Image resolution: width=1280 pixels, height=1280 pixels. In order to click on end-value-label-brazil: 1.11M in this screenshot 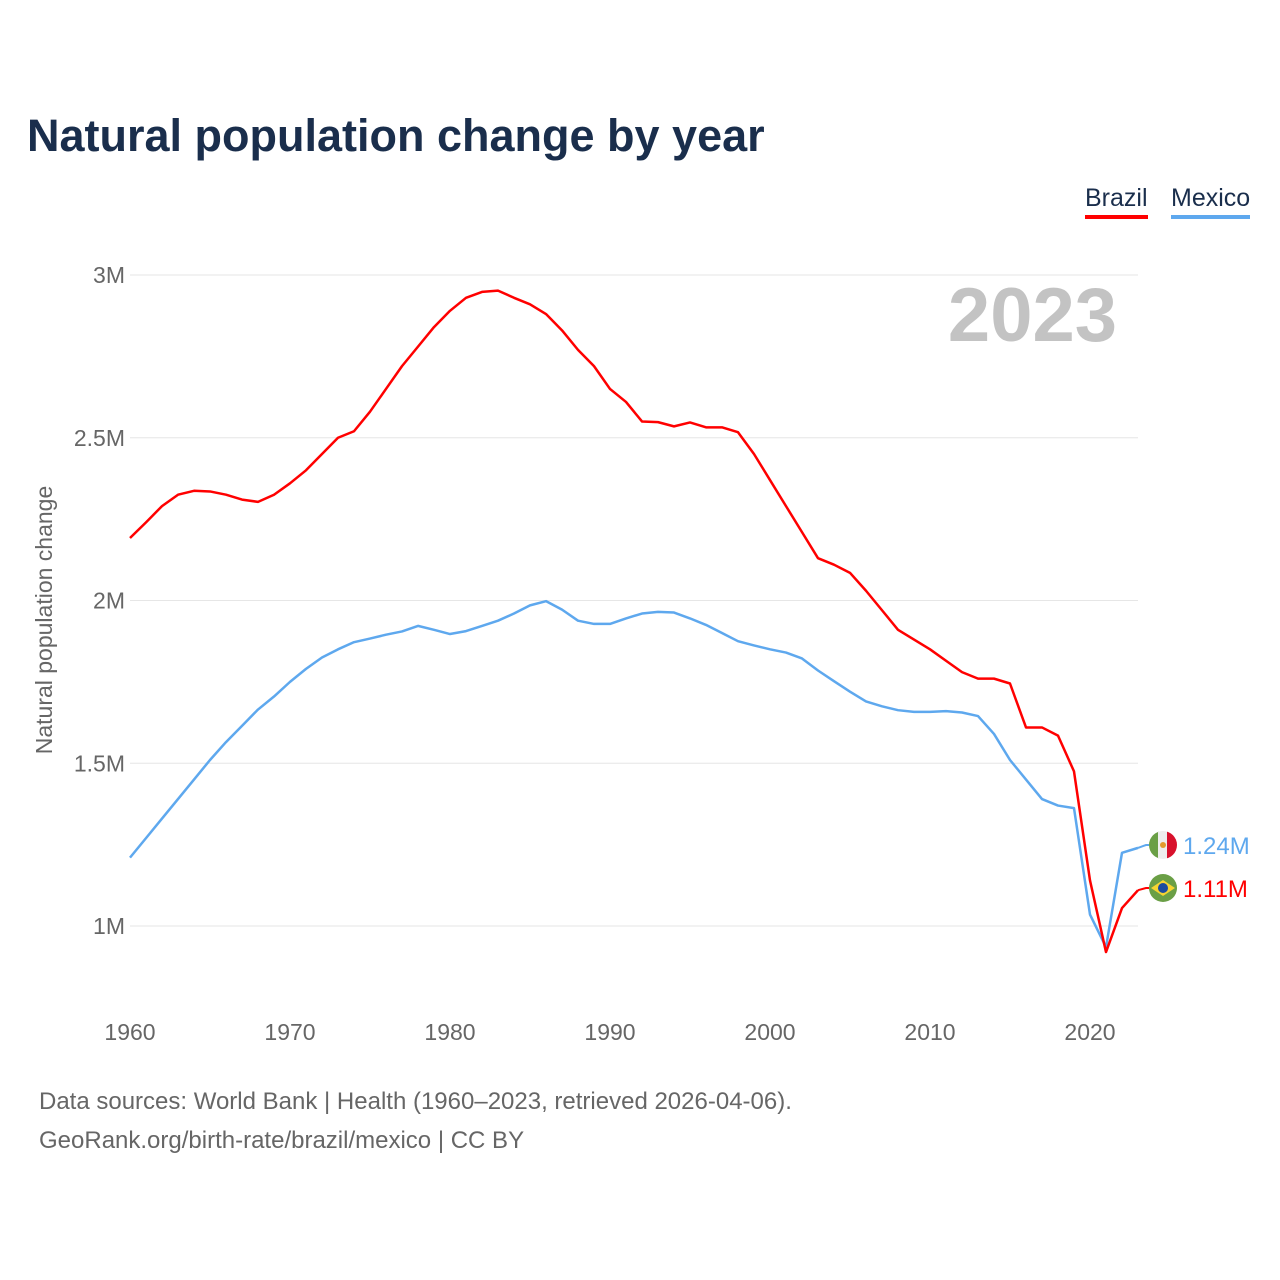, I will do `click(1215, 889)`.